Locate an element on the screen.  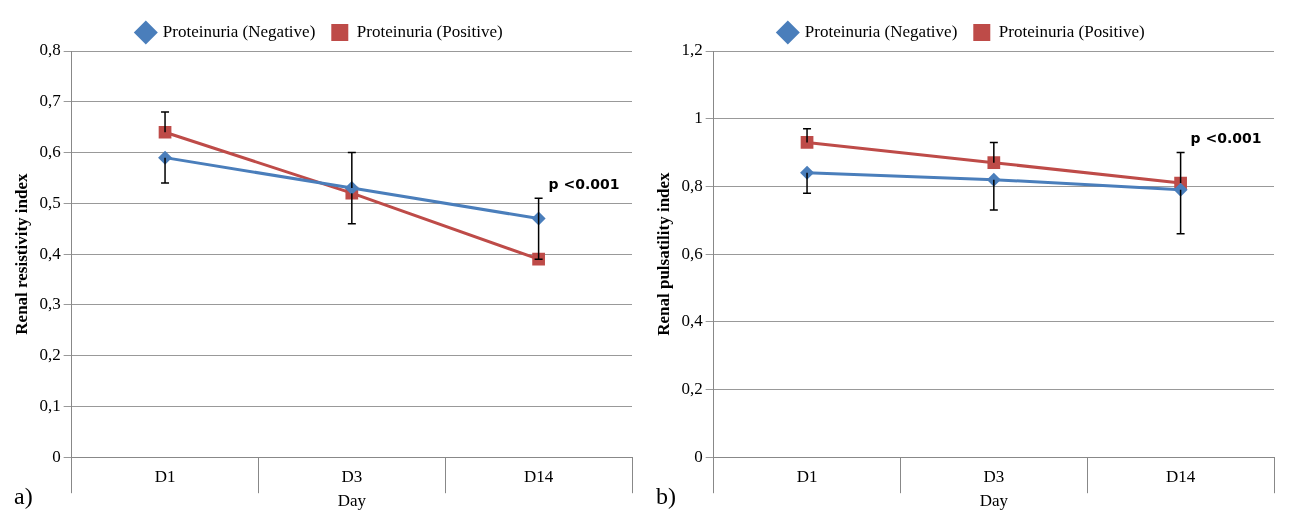
y-tick-label: 0,3 is located at coordinates (50, 304).